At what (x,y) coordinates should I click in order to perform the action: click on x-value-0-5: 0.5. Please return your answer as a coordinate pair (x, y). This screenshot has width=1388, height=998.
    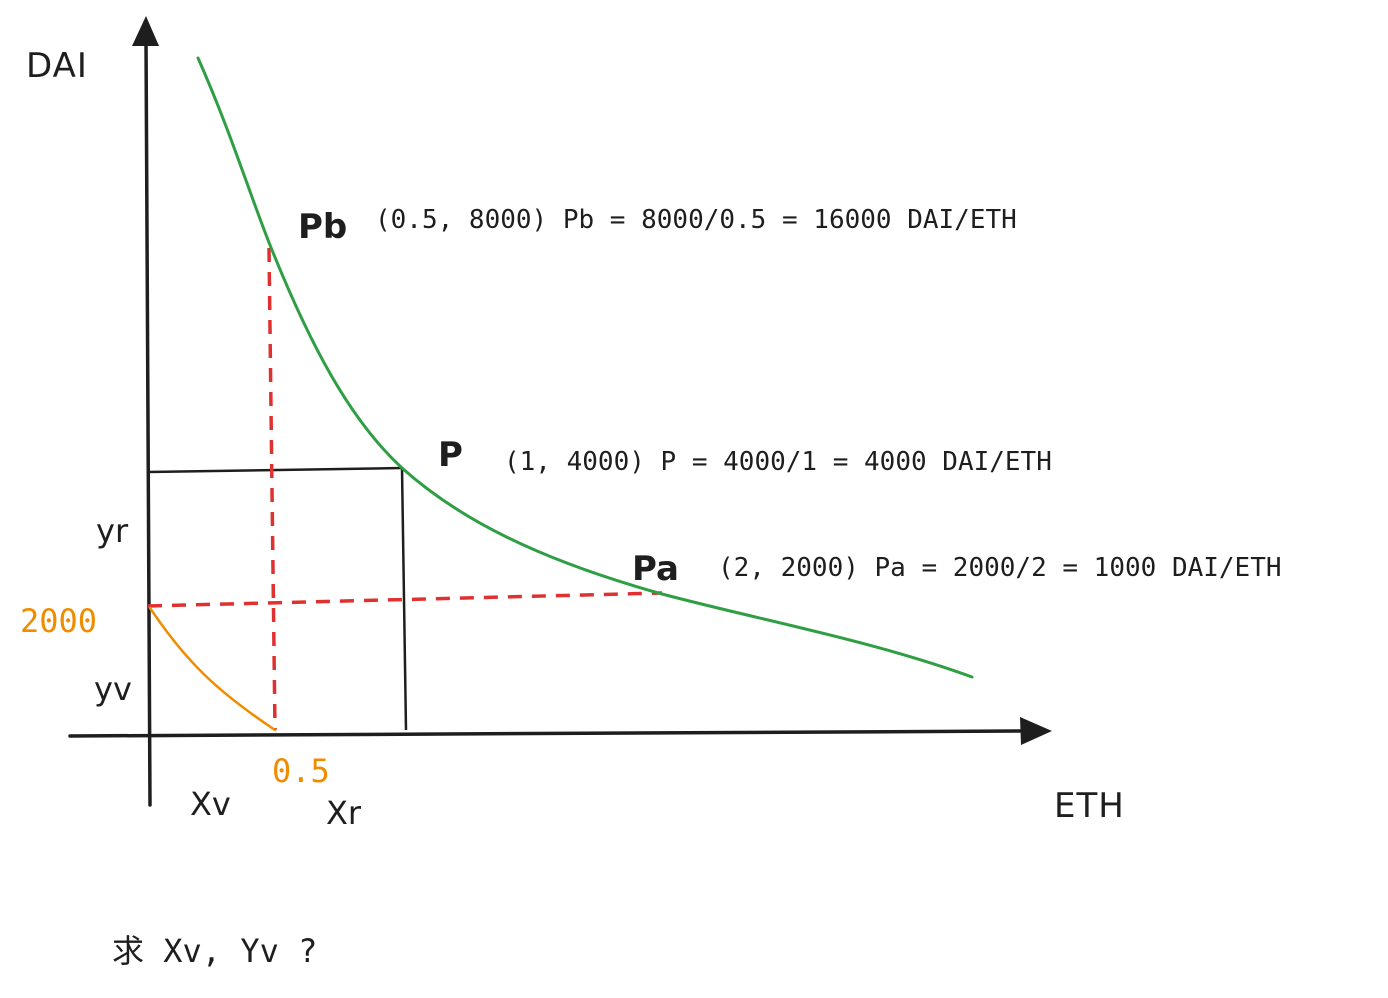
    Looking at the image, I should click on (301, 771).